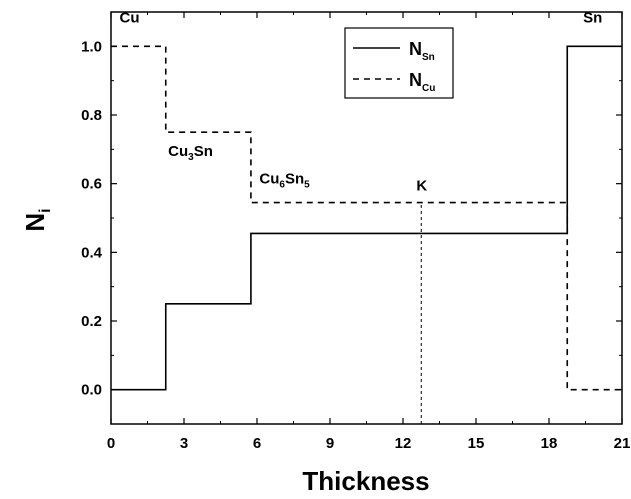 This screenshot has width=631, height=499. I want to click on legend-label-sn: NSn, so click(422, 51).